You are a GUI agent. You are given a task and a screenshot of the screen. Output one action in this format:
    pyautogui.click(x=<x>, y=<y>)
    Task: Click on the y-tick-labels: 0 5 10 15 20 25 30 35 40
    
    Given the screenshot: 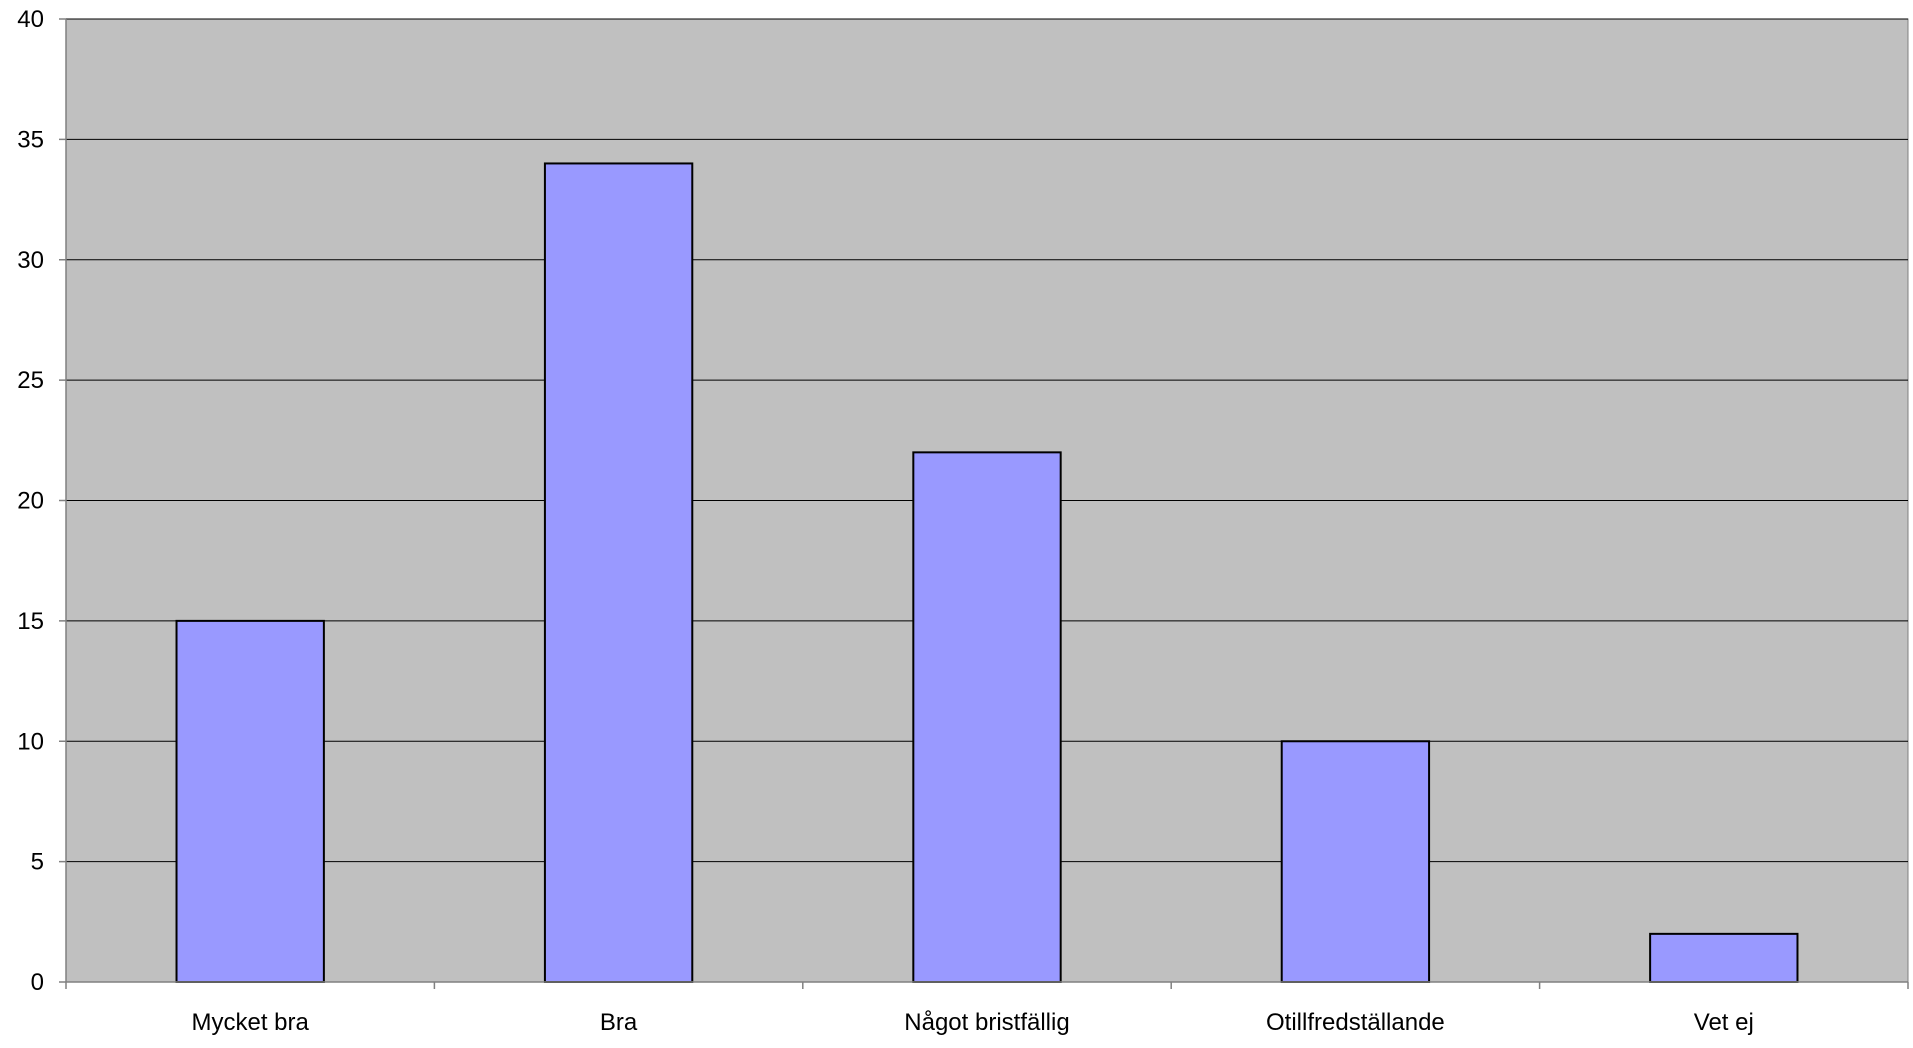 What is the action you would take?
    pyautogui.click(x=30, y=501)
    